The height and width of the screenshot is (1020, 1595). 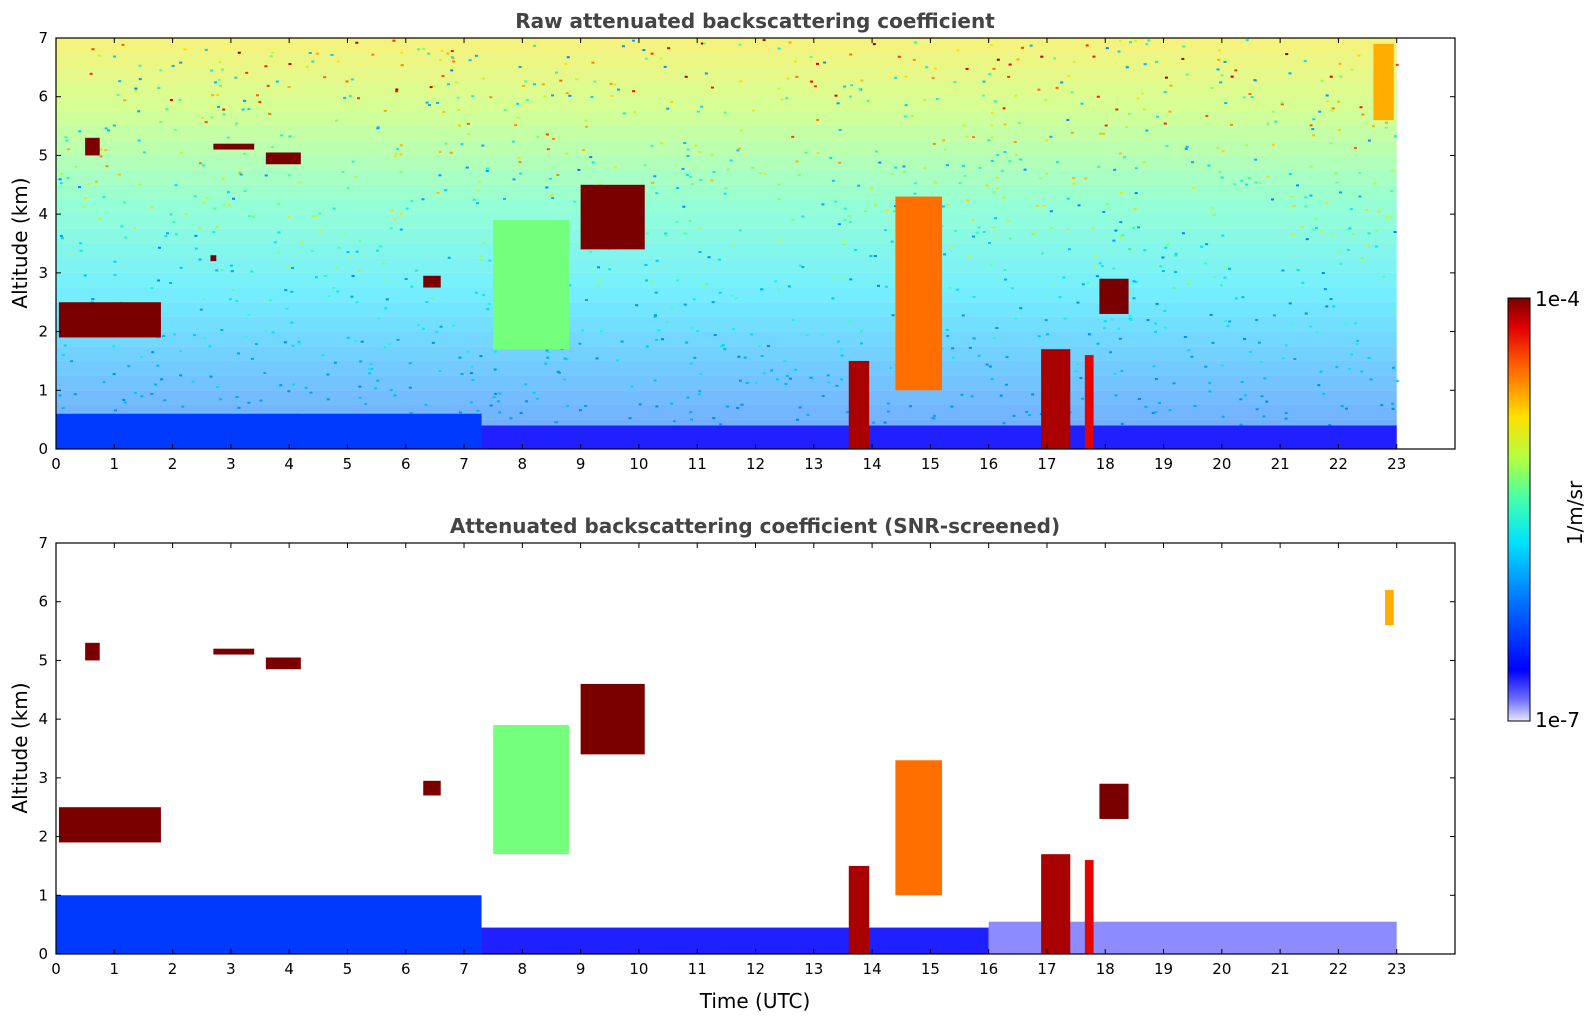 What do you see at coordinates (1221, 969) in the screenshot?
I see `x-tick-label: 20` at bounding box center [1221, 969].